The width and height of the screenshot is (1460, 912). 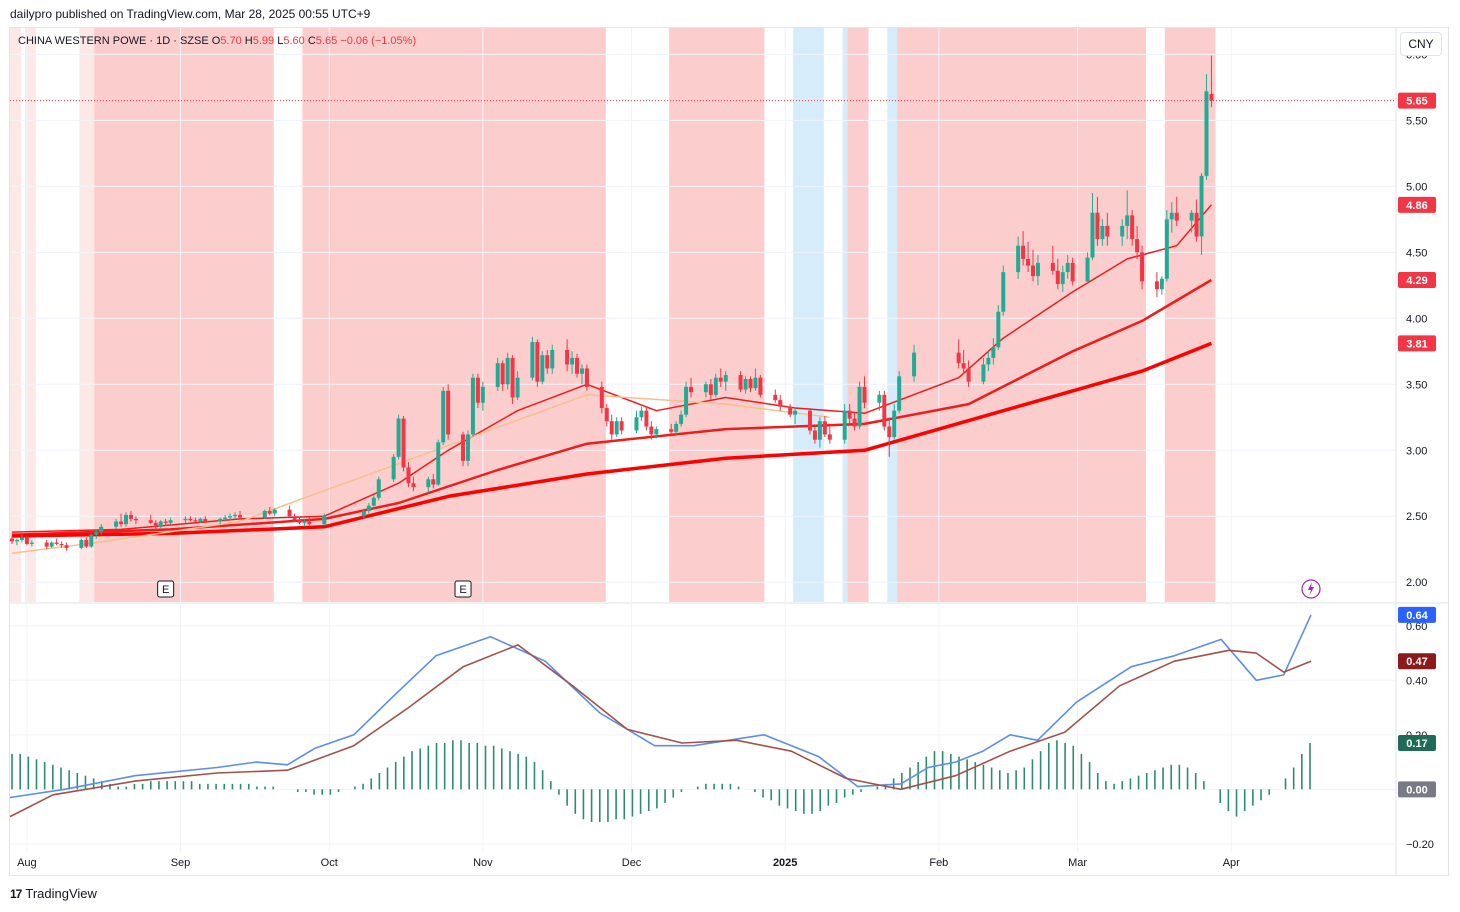 I want to click on time-tick-label: Oct, so click(x=329, y=863).